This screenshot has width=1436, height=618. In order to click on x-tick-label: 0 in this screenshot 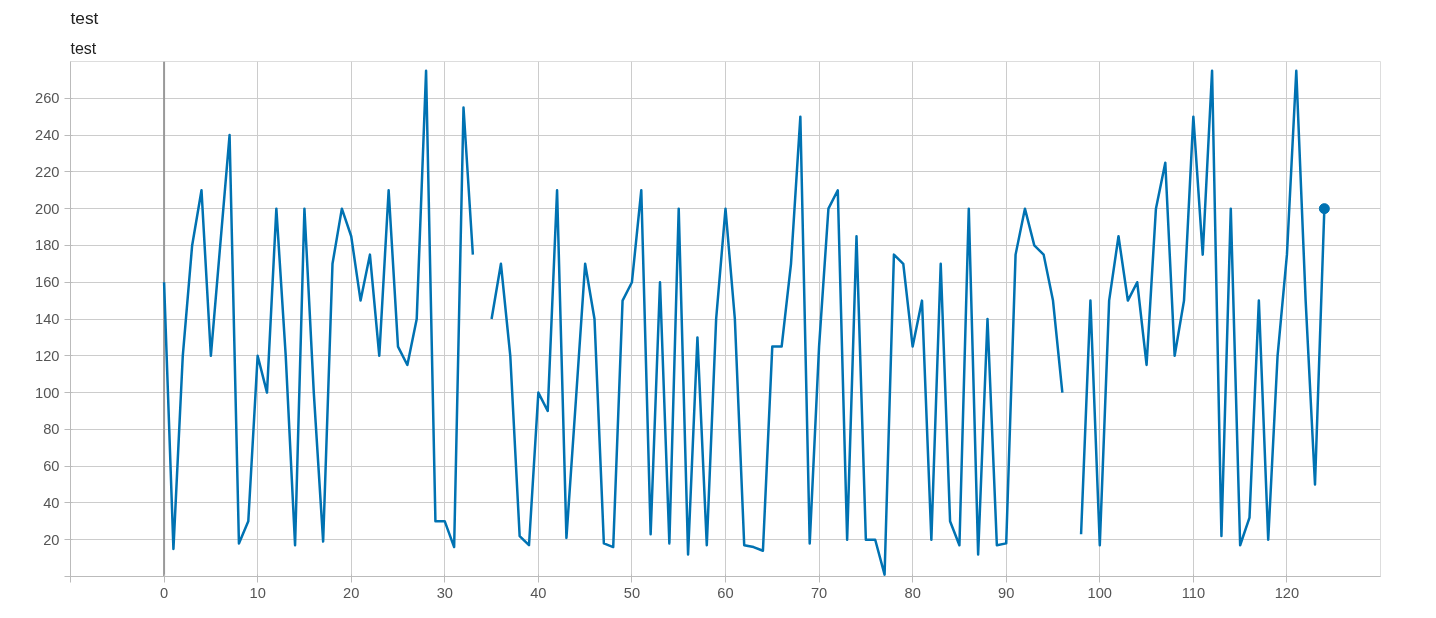, I will do `click(164, 592)`.